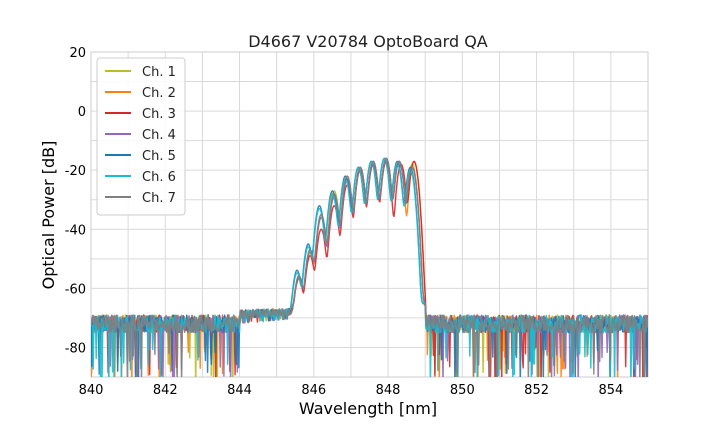 The width and height of the screenshot is (720, 432). I want to click on y-tick-label: -60, so click(75, 289).